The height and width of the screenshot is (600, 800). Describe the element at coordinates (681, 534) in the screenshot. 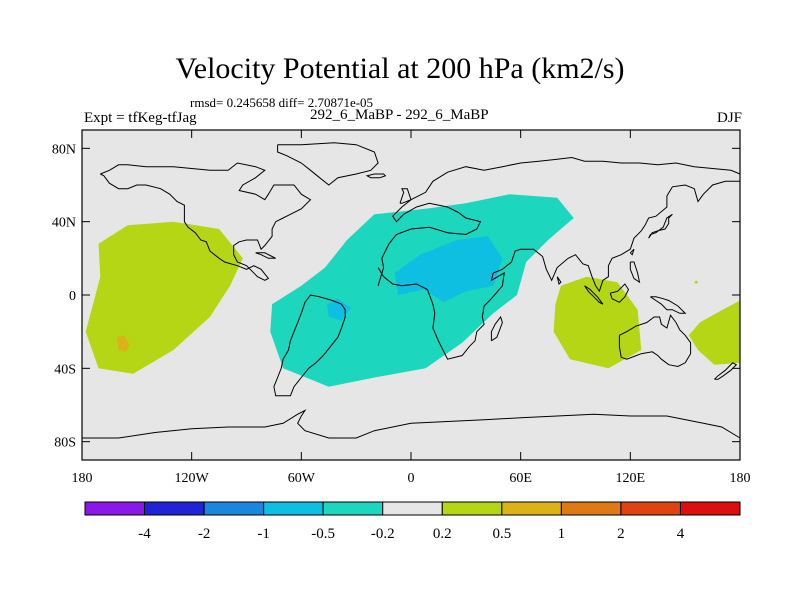

I see `colorbar-label-9: 4` at that location.